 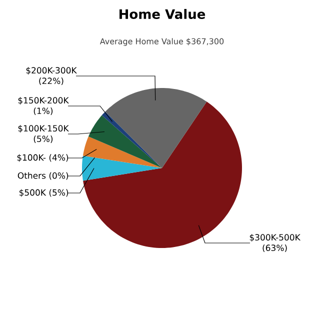 I want to click on data-label: (1%), so click(x=43, y=111).